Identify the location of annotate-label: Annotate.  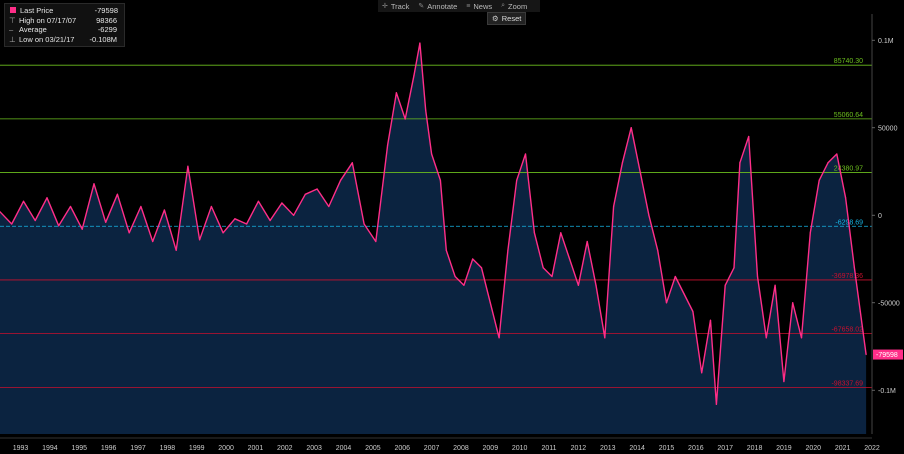
(442, 6).